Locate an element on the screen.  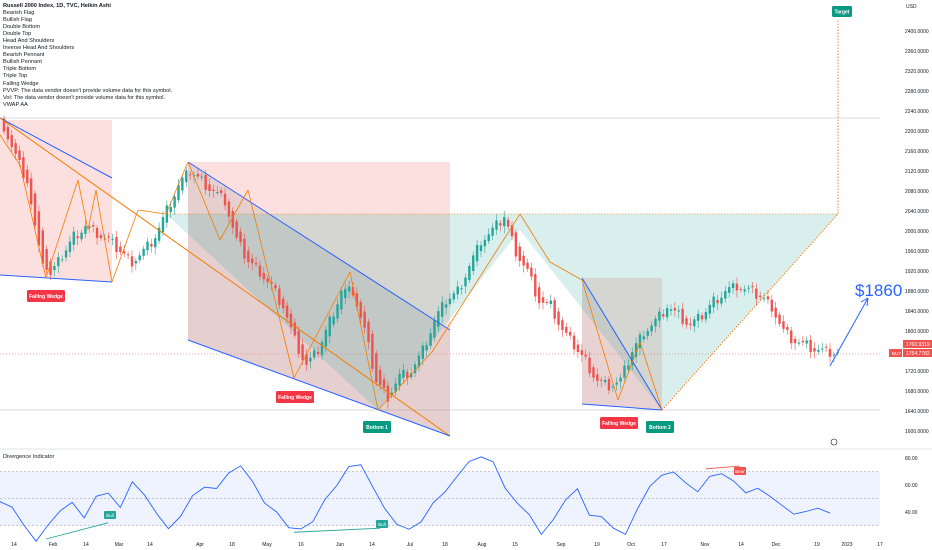
indicator-title: Divergence Indicator is located at coordinates (29, 457).